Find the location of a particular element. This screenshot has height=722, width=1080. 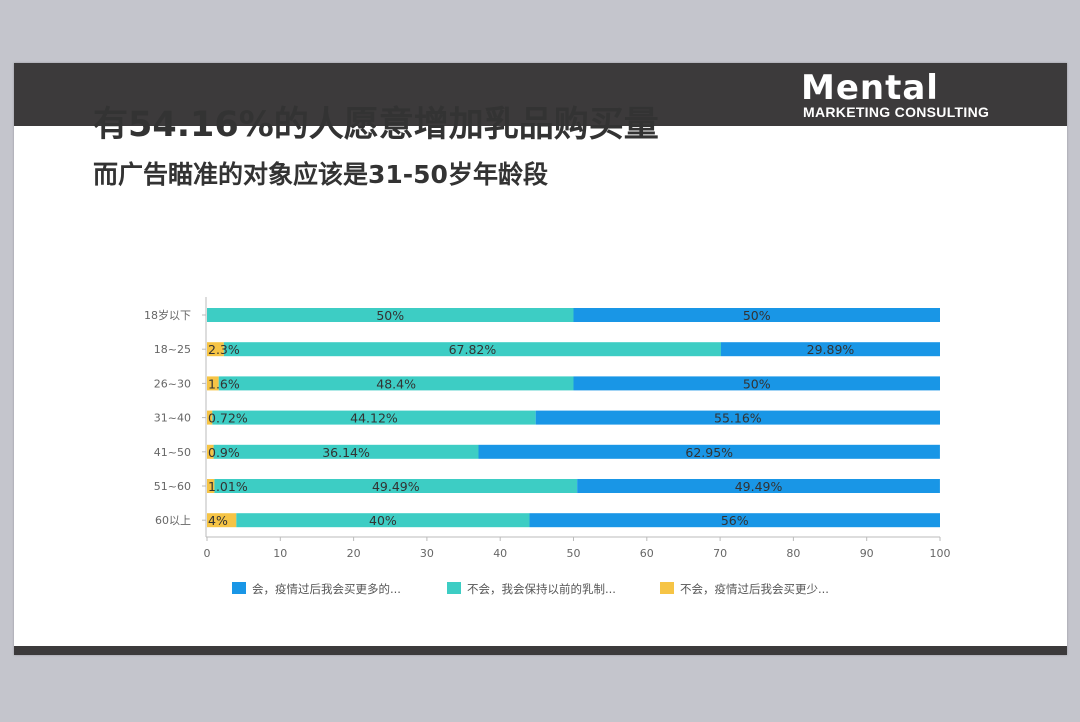

data-label: 29.89% is located at coordinates (831, 349).